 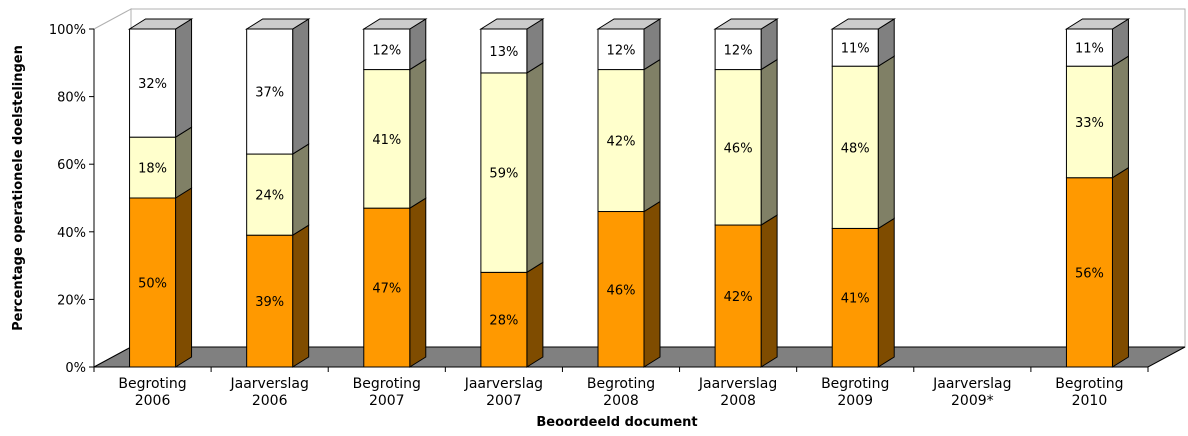 I want to click on data-label: 47%, so click(x=386, y=289).